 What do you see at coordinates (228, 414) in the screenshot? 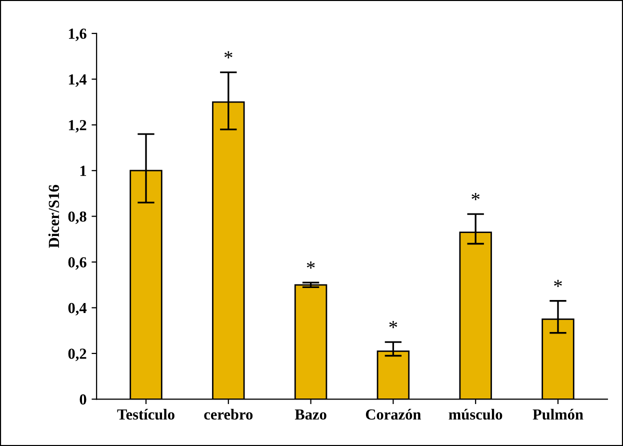
I see `x-tick-label: cerebro` at bounding box center [228, 414].